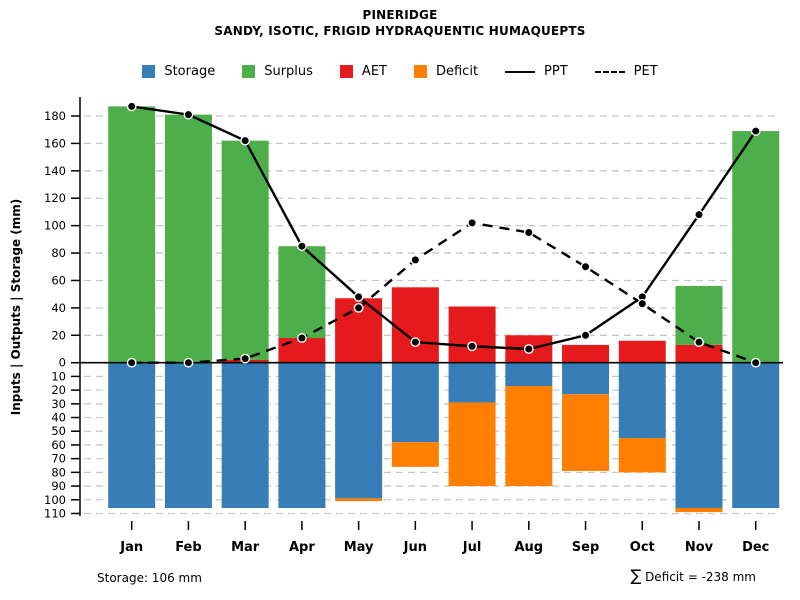 Image resolution: width=800 pixels, height=600 pixels. I want to click on pet-point-Oct, so click(642, 303).